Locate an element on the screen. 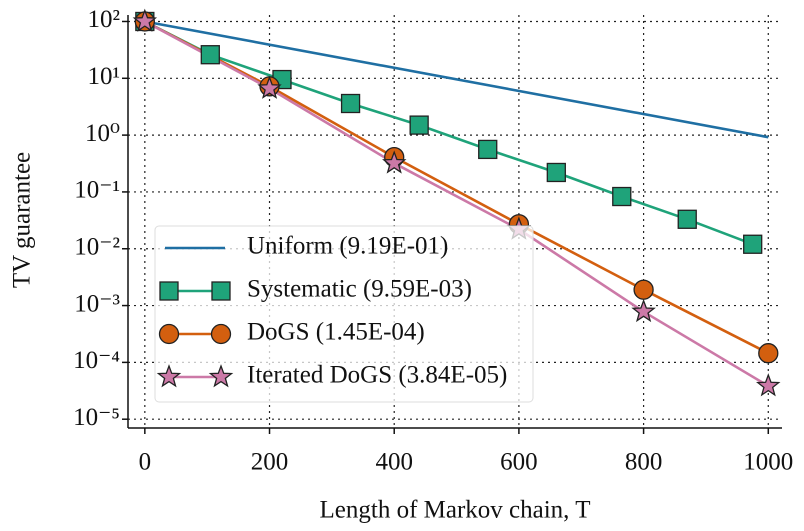  x-tick-label: 600 is located at coordinates (519, 462).